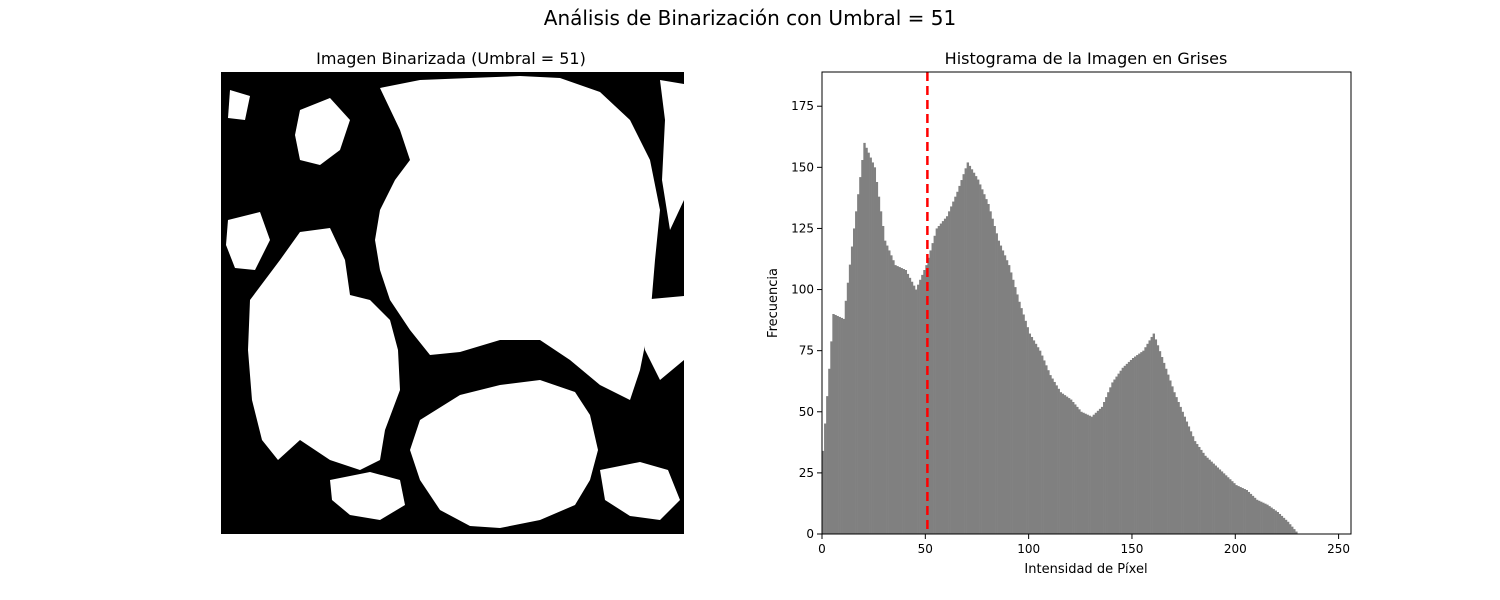 The height and width of the screenshot is (600, 1500). What do you see at coordinates (517, 238) in the screenshot?
I see `region-large-white` at bounding box center [517, 238].